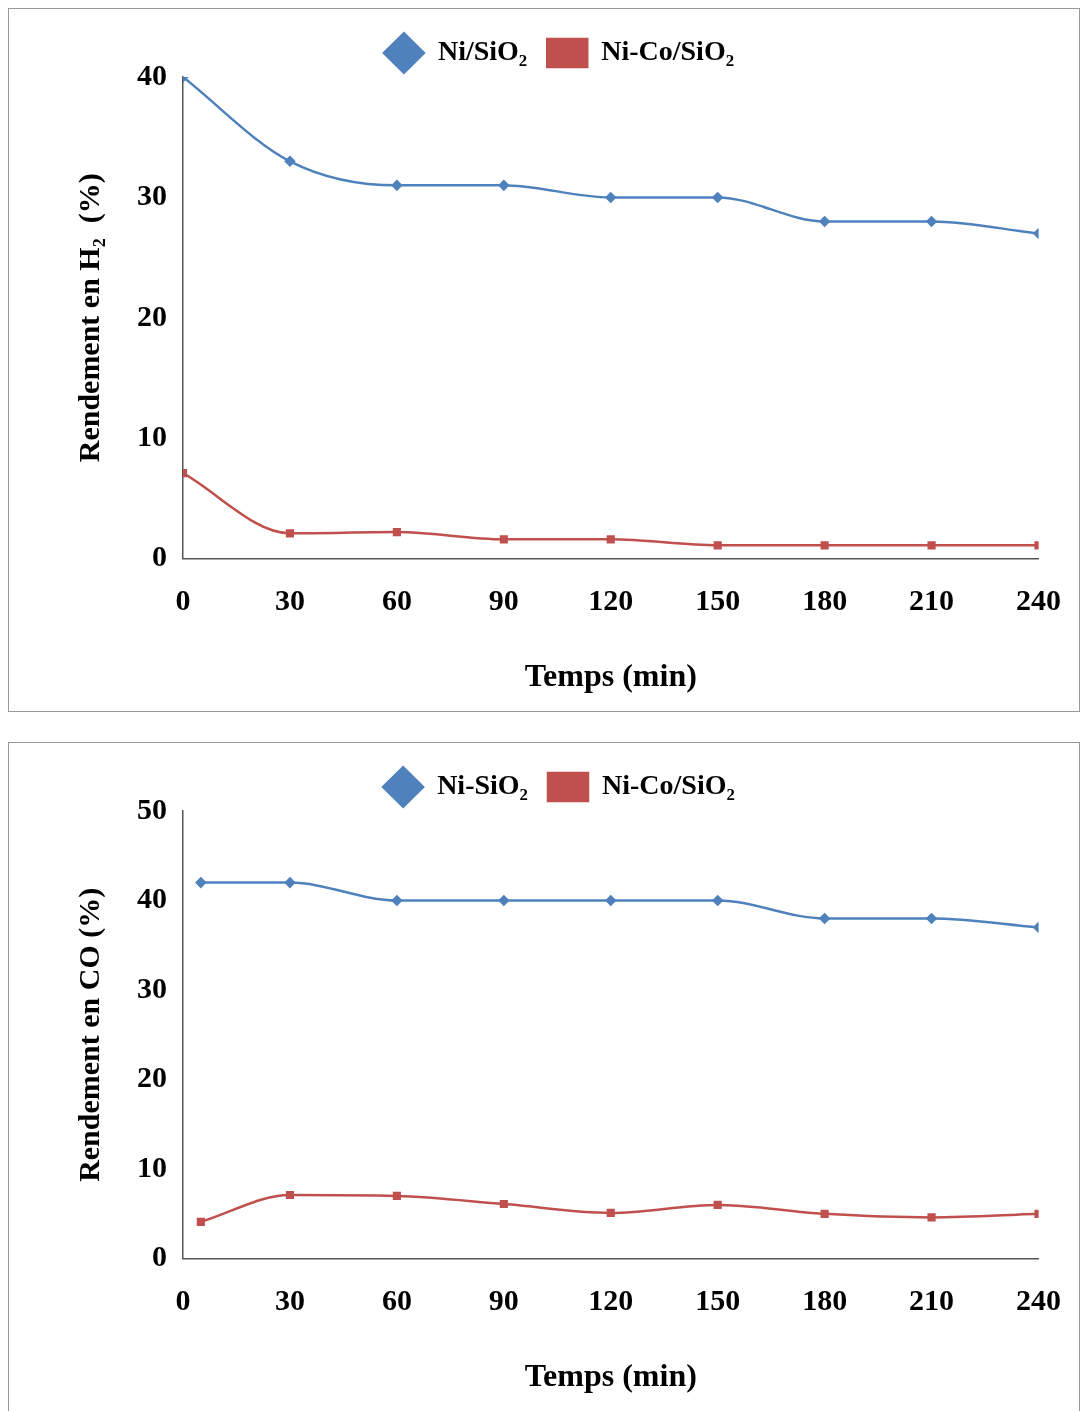  What do you see at coordinates (88, 318) in the screenshot?
I see `y-axis-title: Rendement en H₂ (%)` at bounding box center [88, 318].